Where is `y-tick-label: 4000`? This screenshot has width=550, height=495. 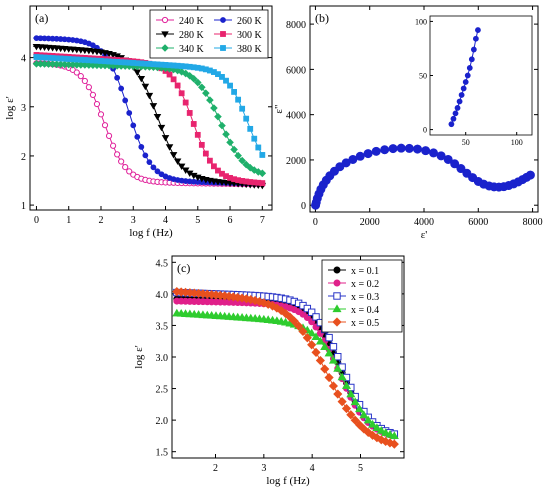 y-tick-label: 4000 is located at coordinates (296, 116).